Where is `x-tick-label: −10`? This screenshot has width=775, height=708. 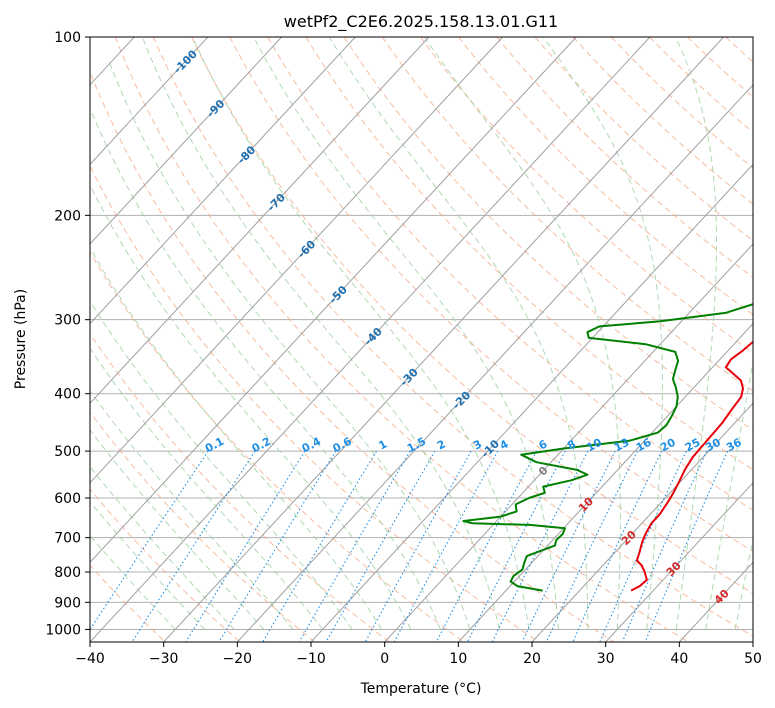 x-tick-label: −10 is located at coordinates (311, 659).